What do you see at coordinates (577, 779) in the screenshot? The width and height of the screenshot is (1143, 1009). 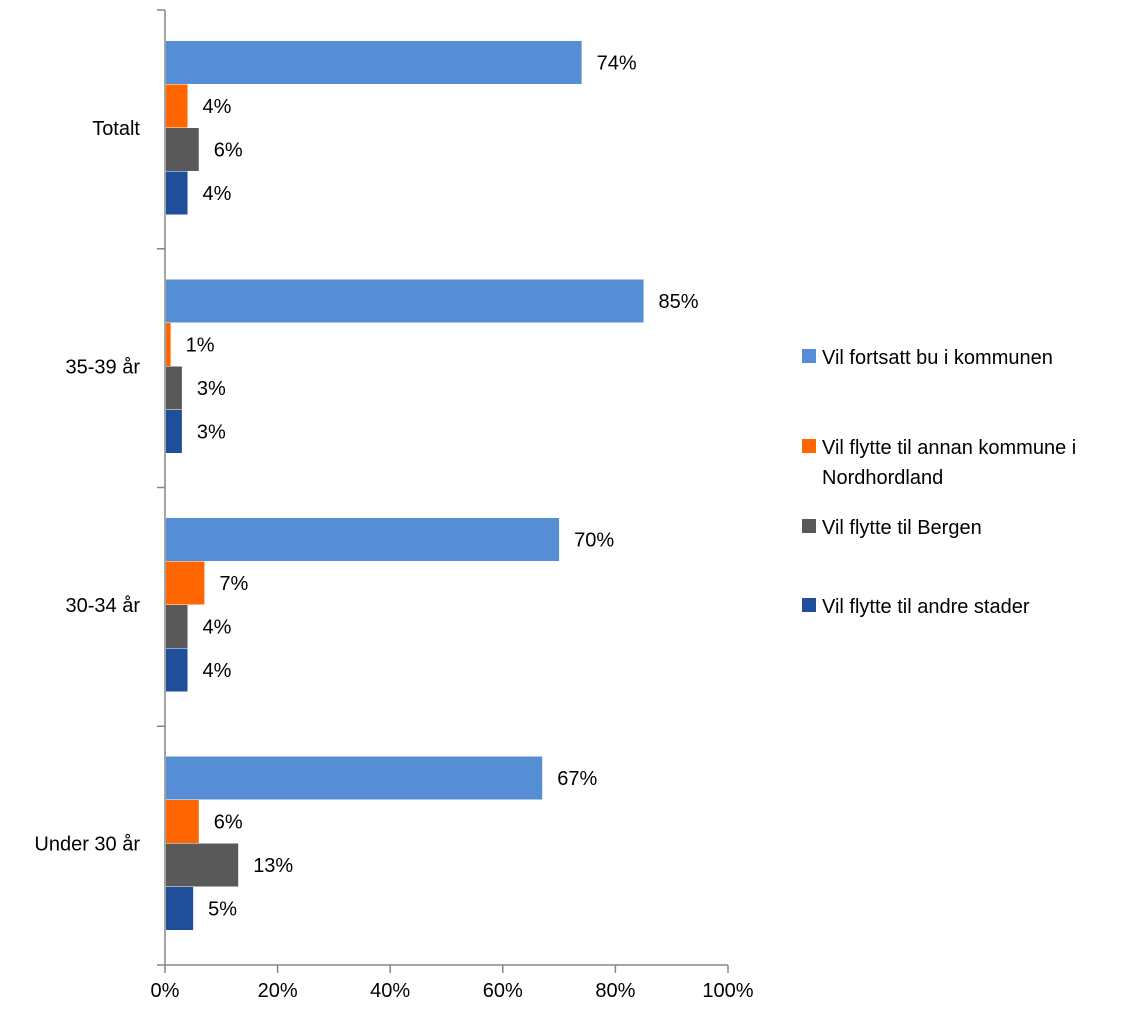 I see `data-label: 67%` at bounding box center [577, 779].